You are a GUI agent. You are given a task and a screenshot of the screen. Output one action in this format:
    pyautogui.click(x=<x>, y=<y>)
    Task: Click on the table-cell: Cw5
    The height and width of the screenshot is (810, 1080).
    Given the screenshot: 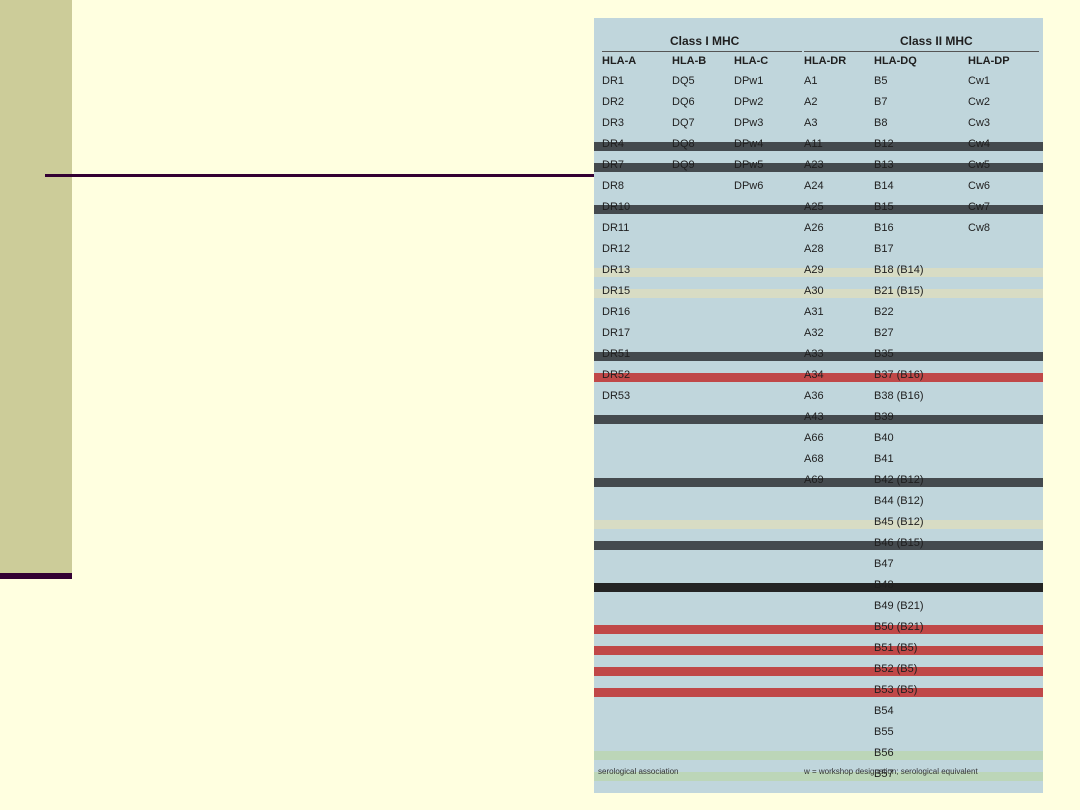 What is the action you would take?
    pyautogui.click(x=979, y=165)
    